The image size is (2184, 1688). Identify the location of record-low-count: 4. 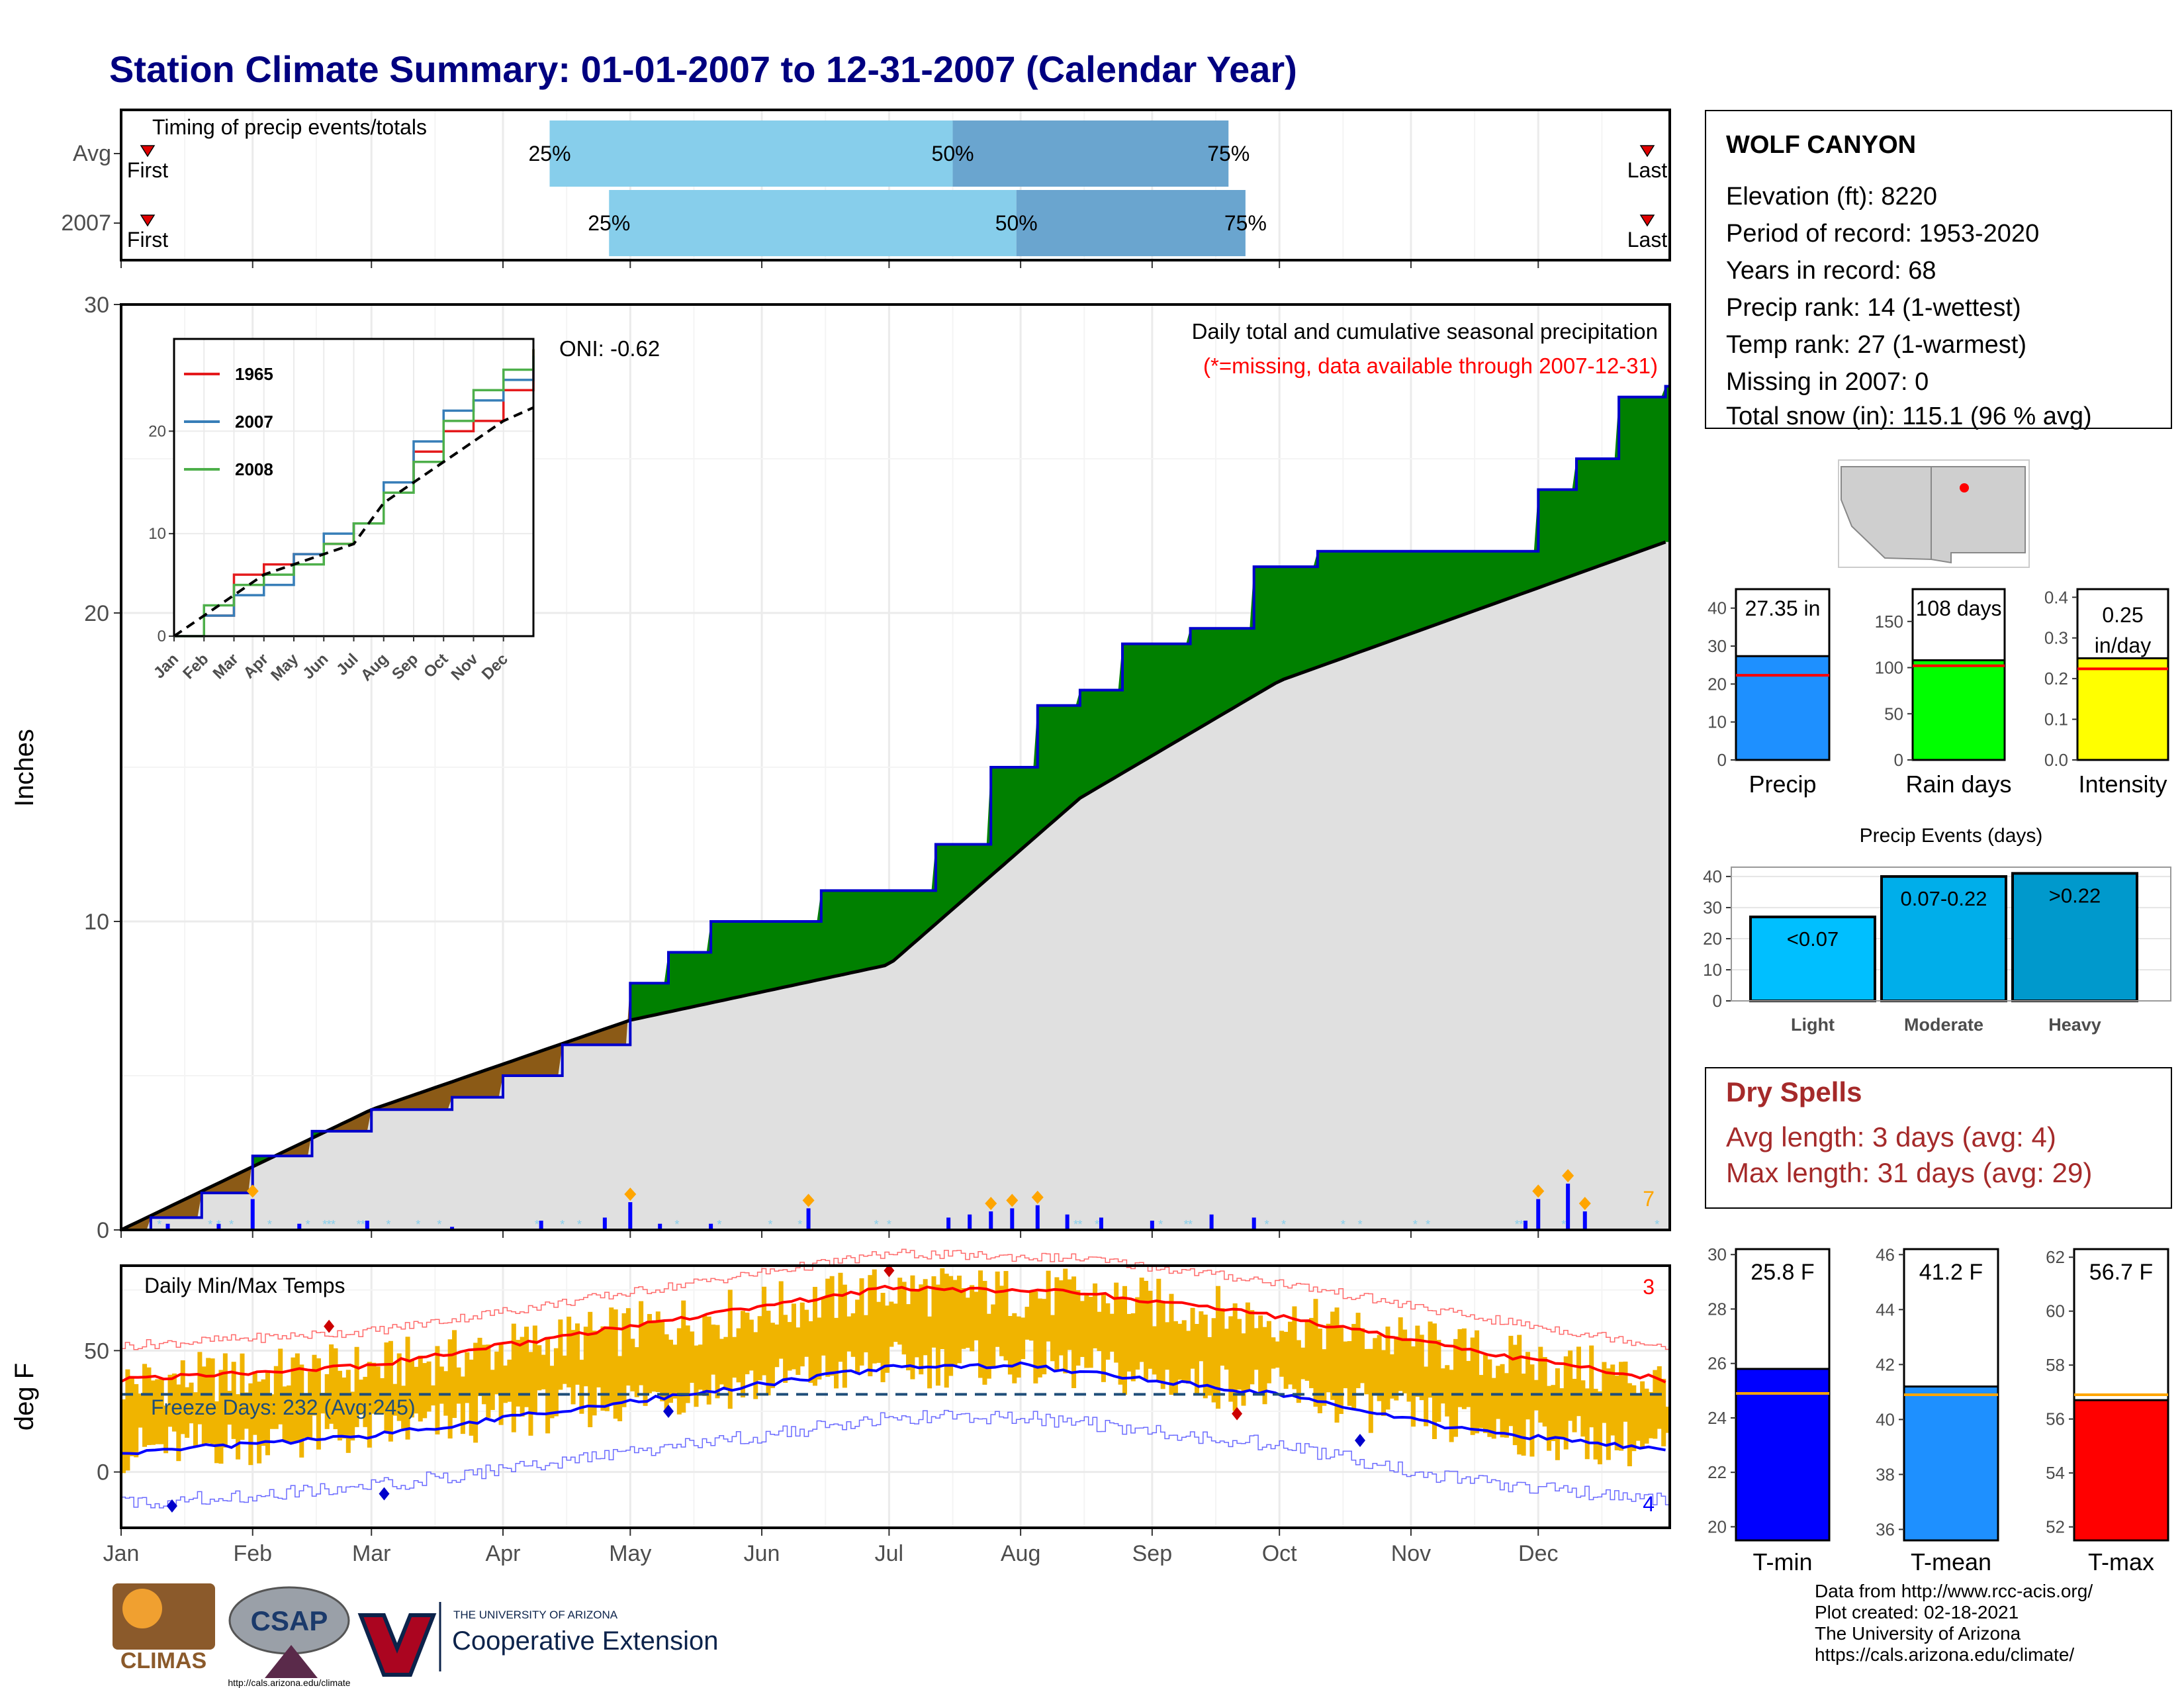
(1649, 1504).